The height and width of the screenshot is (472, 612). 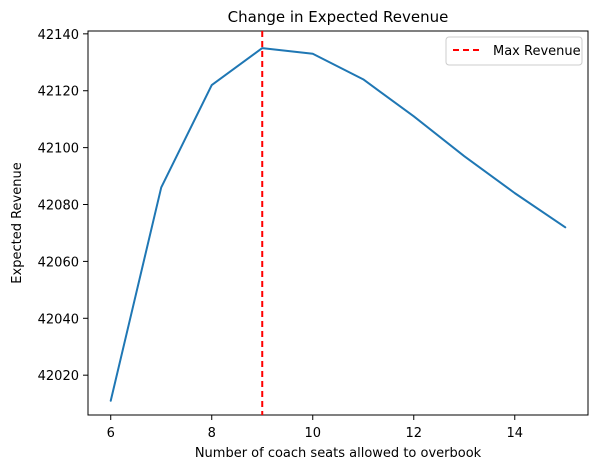 I want to click on legend: Max Revenue, so click(x=514, y=51).